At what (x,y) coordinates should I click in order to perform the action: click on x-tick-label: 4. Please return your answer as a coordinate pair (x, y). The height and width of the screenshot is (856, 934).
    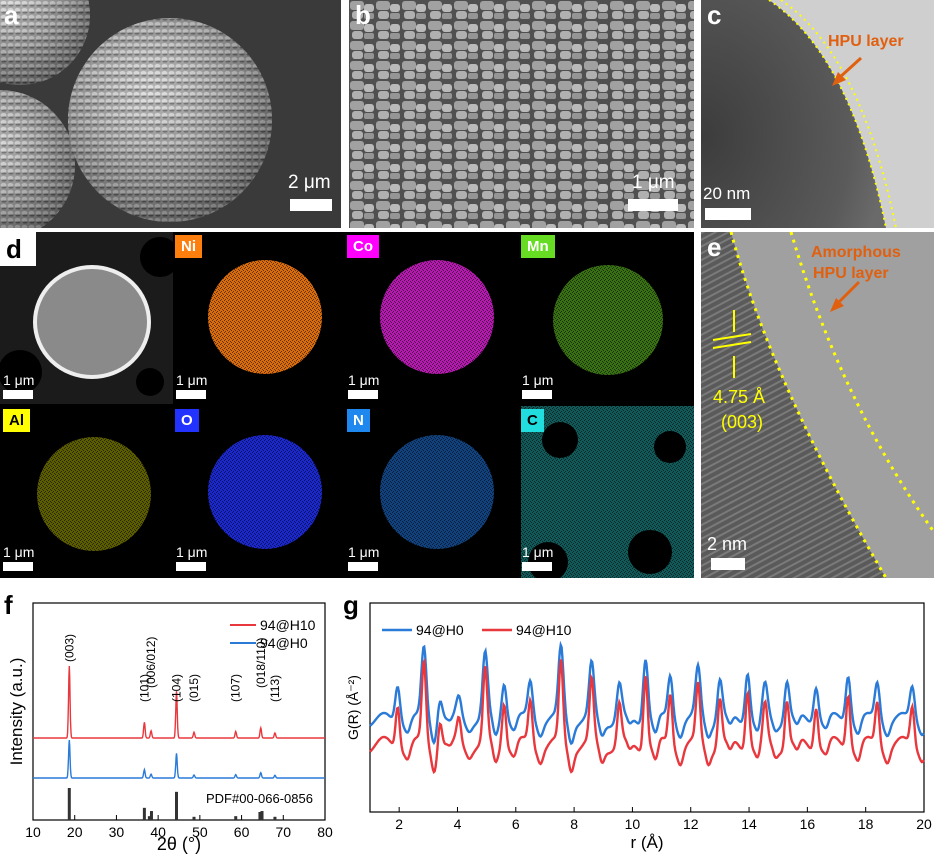
    Looking at the image, I should click on (458, 824).